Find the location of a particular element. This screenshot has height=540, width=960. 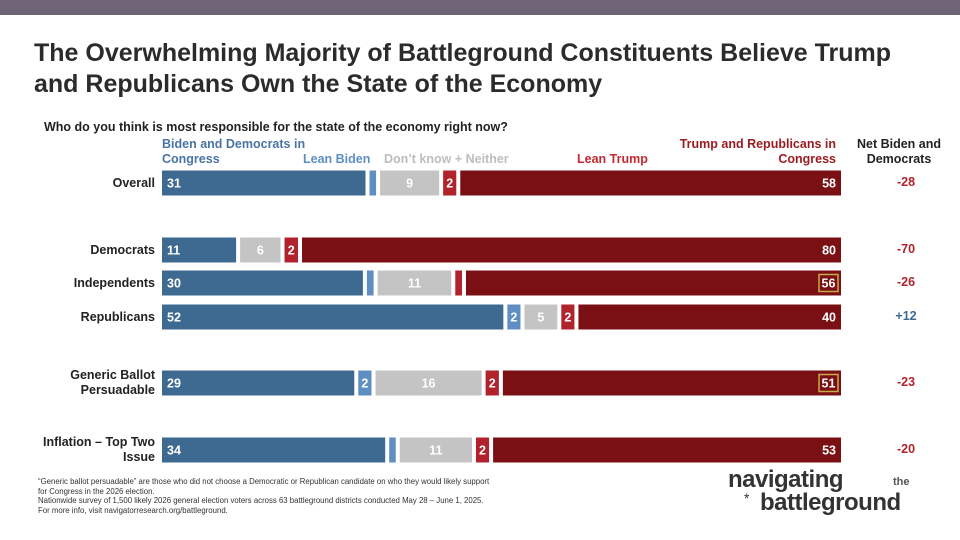

row-label-line: Generic Ballot is located at coordinates (112, 375).